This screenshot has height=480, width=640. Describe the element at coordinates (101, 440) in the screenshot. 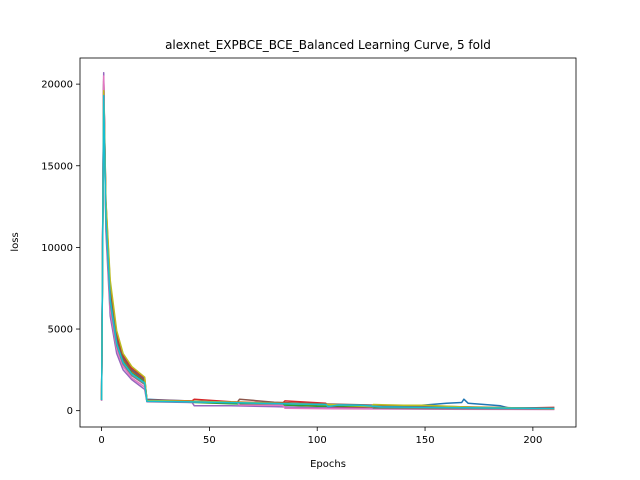

I see `x-tick-label: 0` at that location.